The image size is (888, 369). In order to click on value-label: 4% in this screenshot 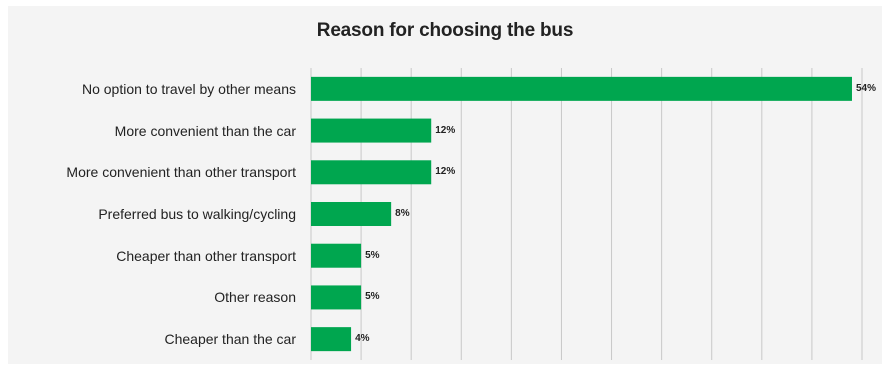, I will do `click(362, 339)`.